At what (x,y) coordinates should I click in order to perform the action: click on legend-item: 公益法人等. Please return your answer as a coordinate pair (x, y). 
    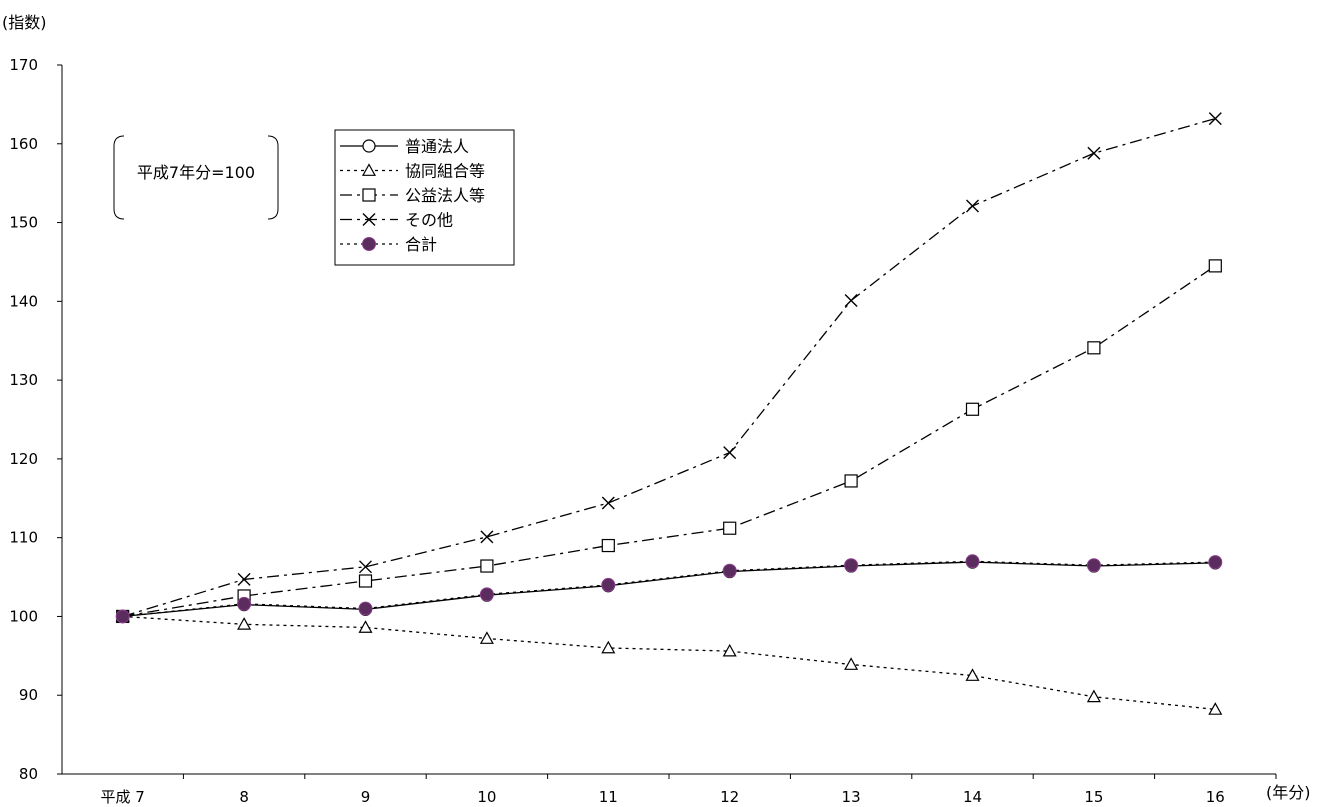
    Looking at the image, I should click on (412, 195).